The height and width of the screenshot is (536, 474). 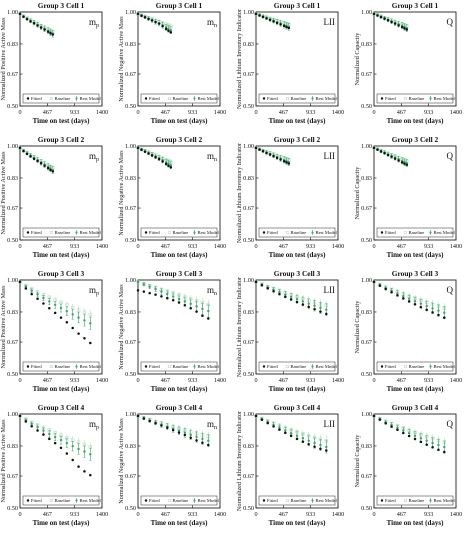 What do you see at coordinates (330, 424) in the screenshot?
I see `variable-label: LII` at bounding box center [330, 424].